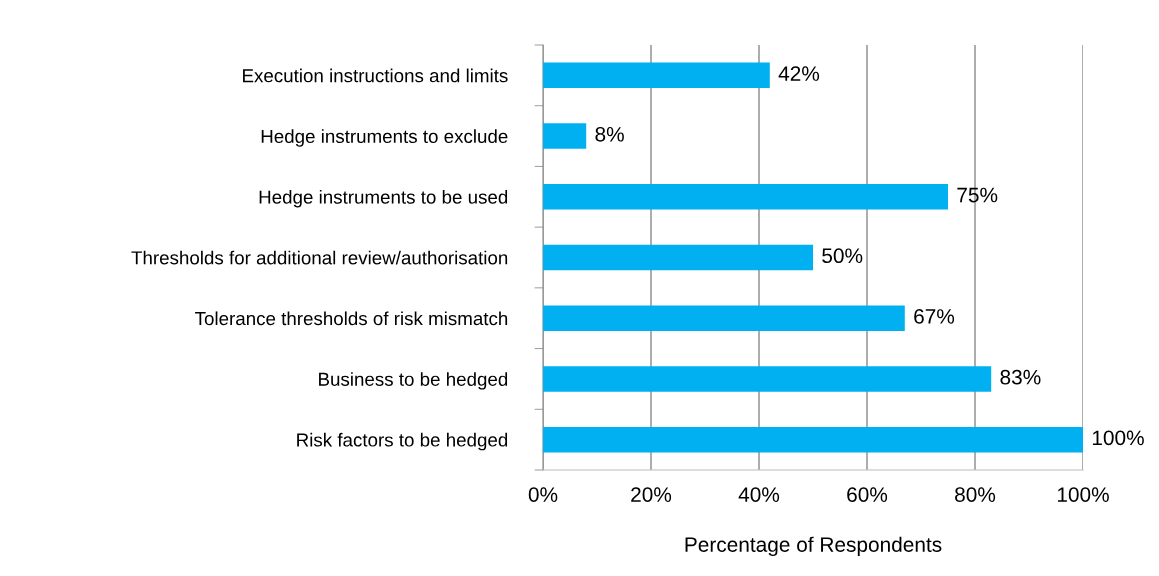 The height and width of the screenshot is (576, 1159). What do you see at coordinates (609, 134) in the screenshot?
I see `data-label: 8%` at bounding box center [609, 134].